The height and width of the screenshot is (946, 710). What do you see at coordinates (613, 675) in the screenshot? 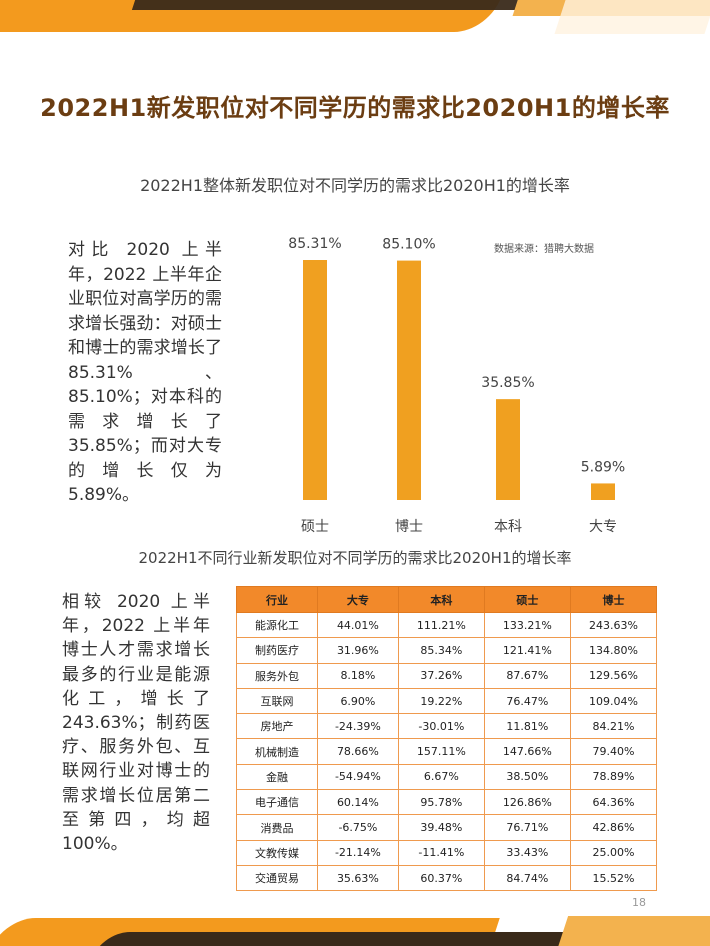
I see `table-cell: 129.56%` at bounding box center [613, 675].